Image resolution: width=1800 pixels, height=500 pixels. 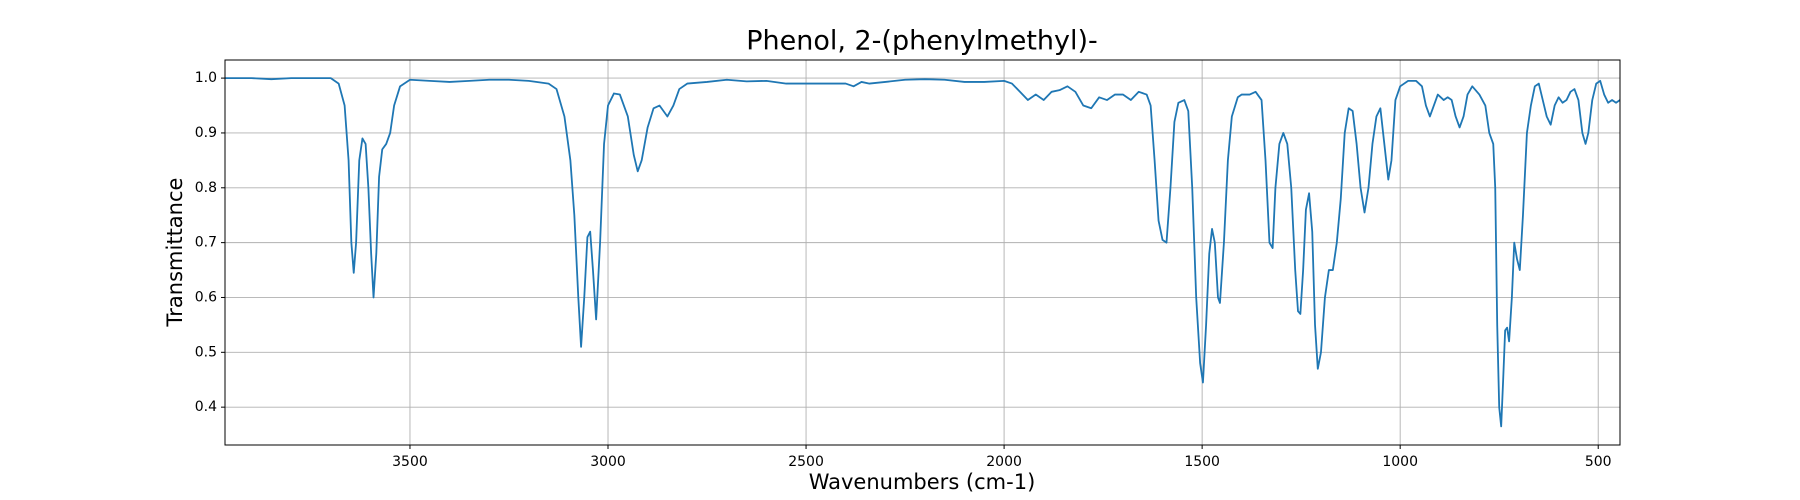 What do you see at coordinates (1202, 462) in the screenshot?
I see `x-tick-label: 1500` at bounding box center [1202, 462].